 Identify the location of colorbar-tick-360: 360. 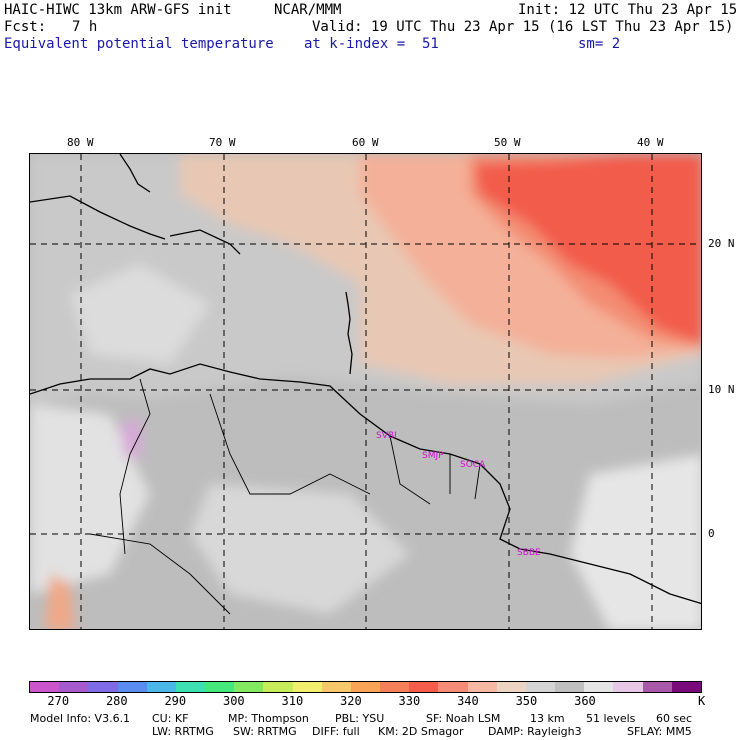
(585, 701).